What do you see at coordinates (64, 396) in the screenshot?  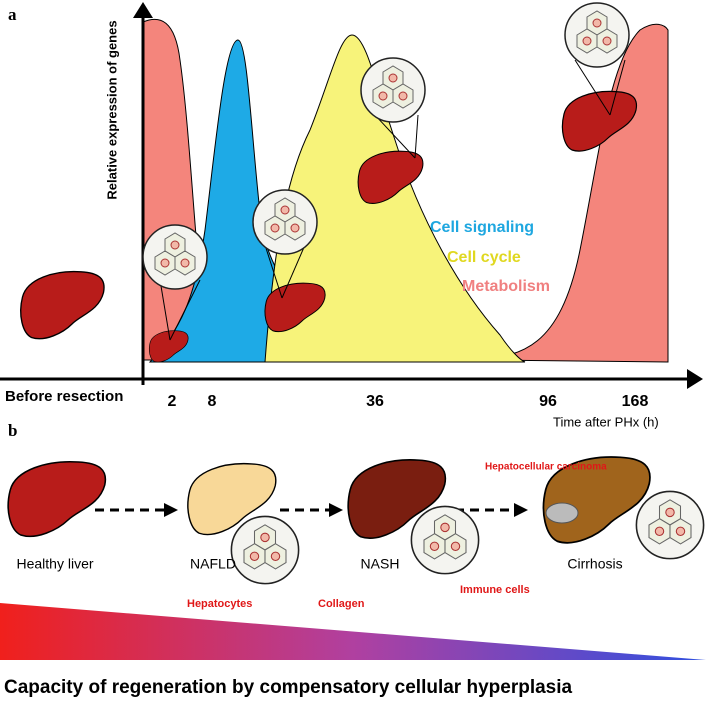 I see `before-label: Before resection` at bounding box center [64, 396].